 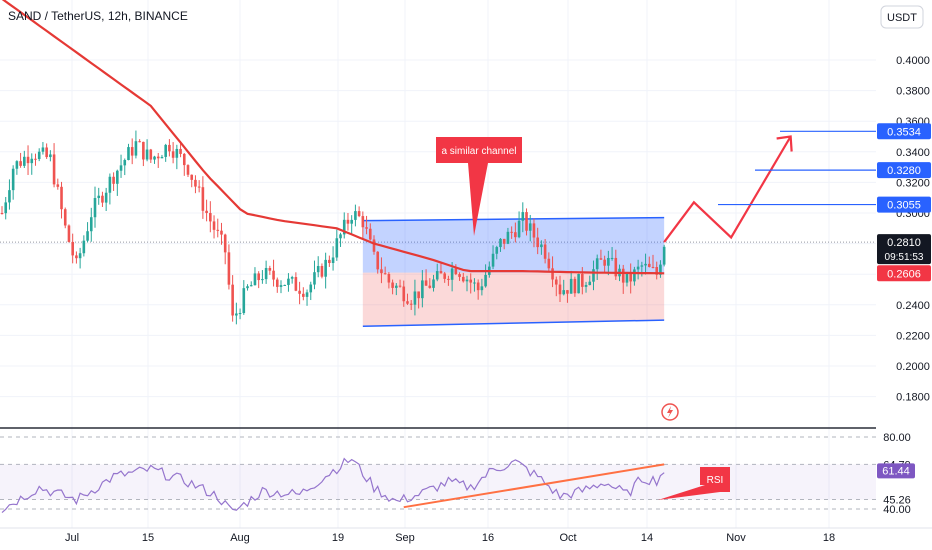 I want to click on rsi-bottom-label: 40.00, so click(x=897, y=510).